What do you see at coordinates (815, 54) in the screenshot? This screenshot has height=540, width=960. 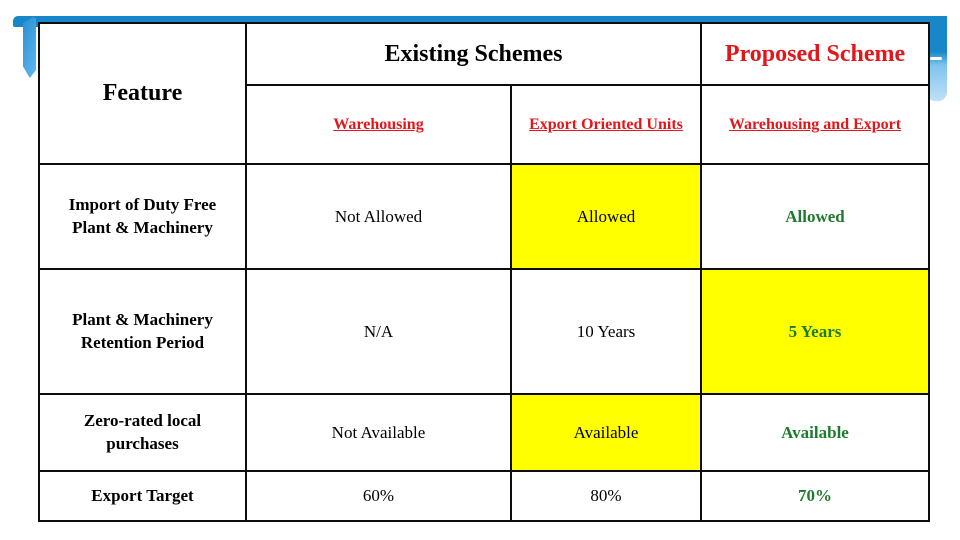 I see `proposed-scheme-header: Proposed Scheme` at bounding box center [815, 54].